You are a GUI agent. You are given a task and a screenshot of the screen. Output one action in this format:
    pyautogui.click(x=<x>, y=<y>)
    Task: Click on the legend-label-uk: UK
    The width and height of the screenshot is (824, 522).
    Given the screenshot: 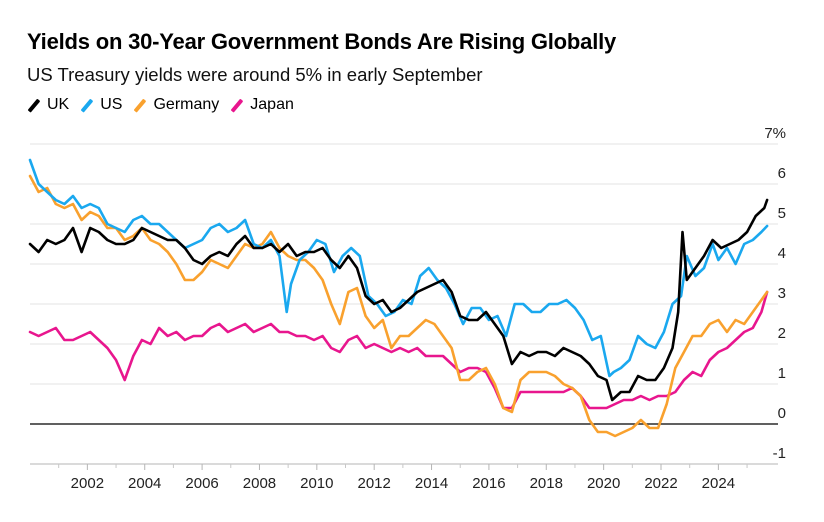 What is the action you would take?
    pyautogui.click(x=58, y=104)
    